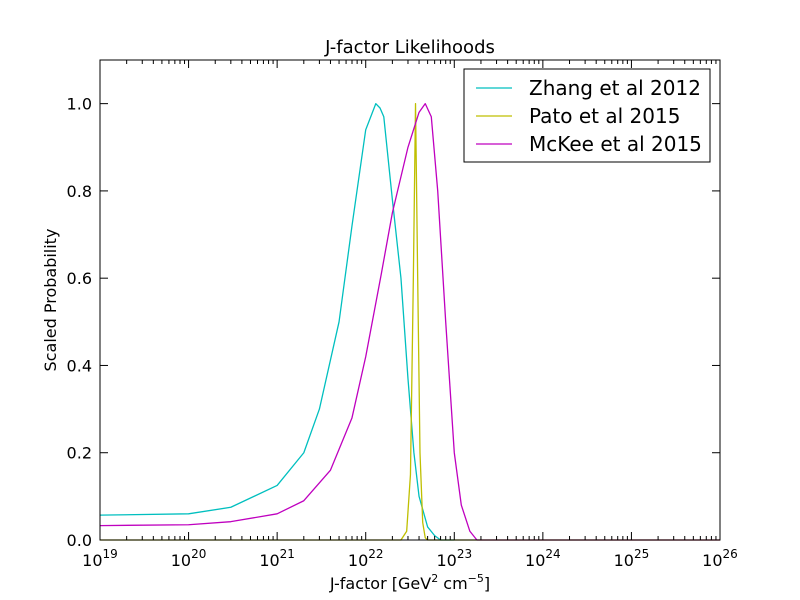  I want to click on legend-label-3: McKee et al 2015, so click(615, 144).